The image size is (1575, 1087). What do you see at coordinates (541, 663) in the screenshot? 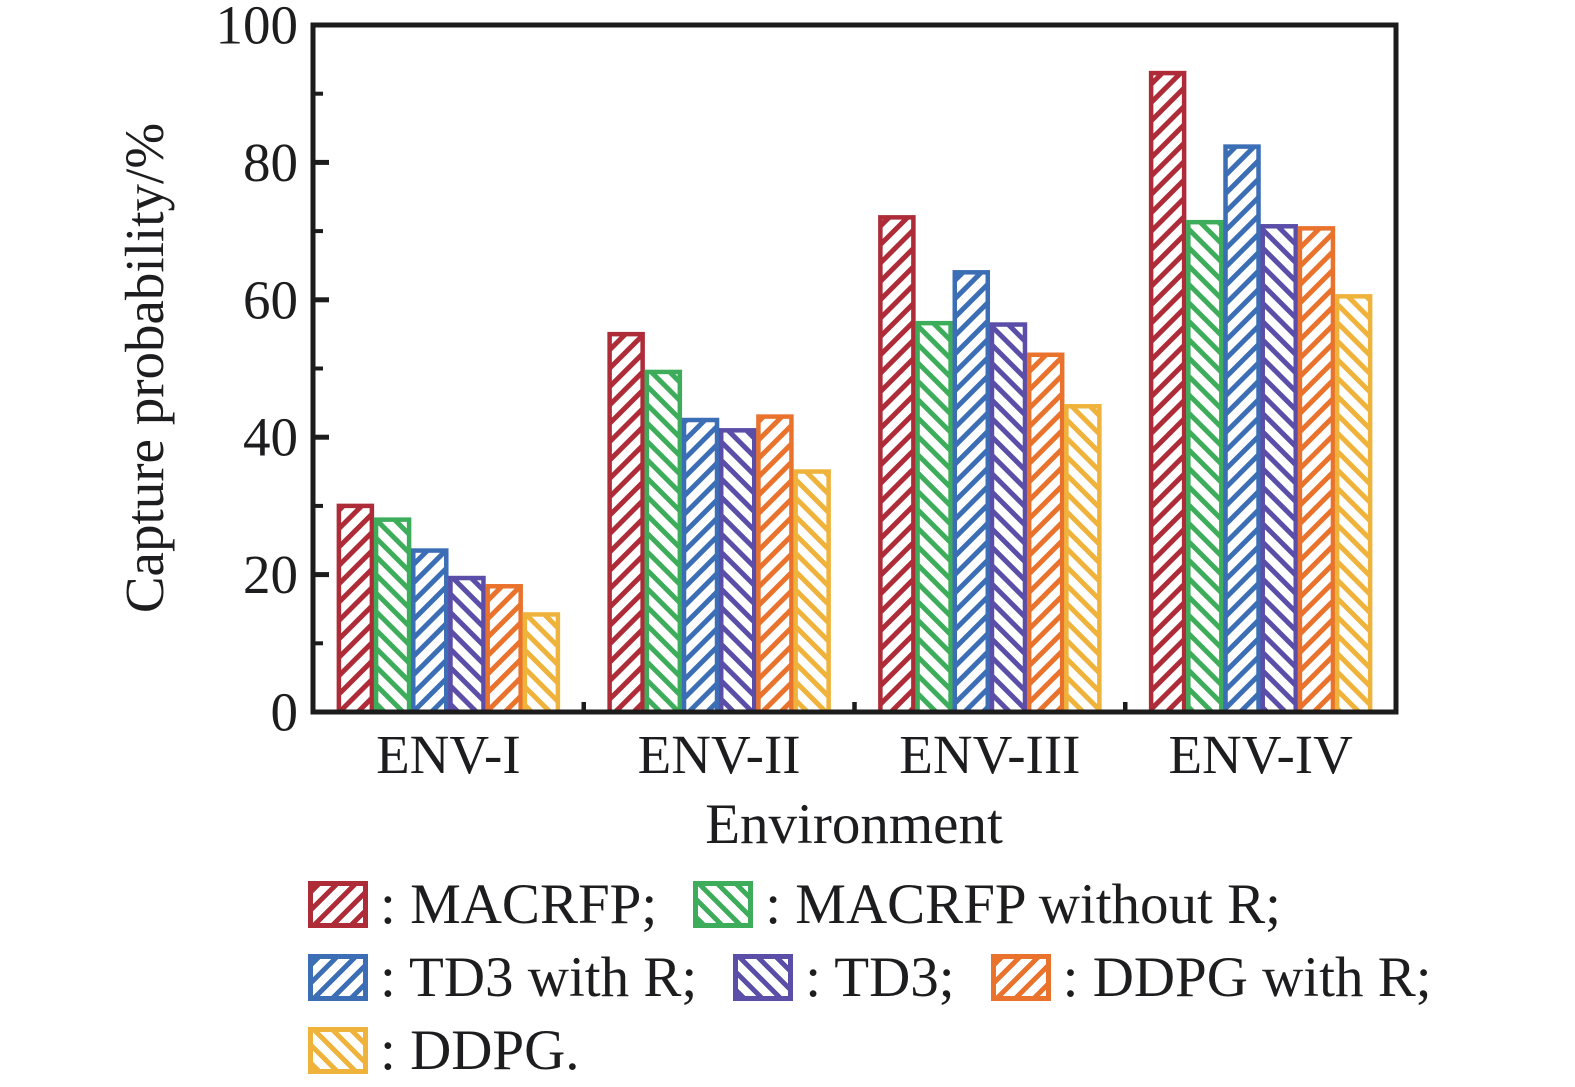
I see `bar-env-i-ddpg` at bounding box center [541, 663].